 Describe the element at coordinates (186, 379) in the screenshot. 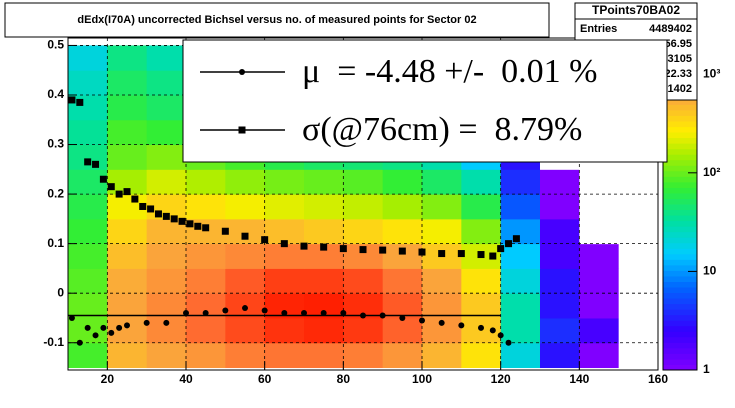

I see `x-tick-label: 40` at that location.